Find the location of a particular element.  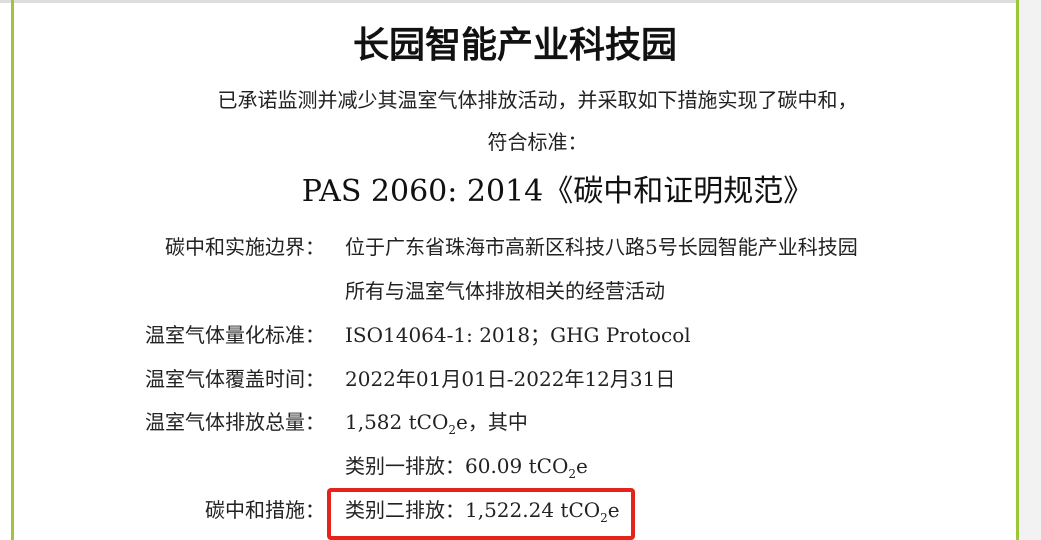

certificate-title: 长园智能产业科技园 is located at coordinates (514, 45).